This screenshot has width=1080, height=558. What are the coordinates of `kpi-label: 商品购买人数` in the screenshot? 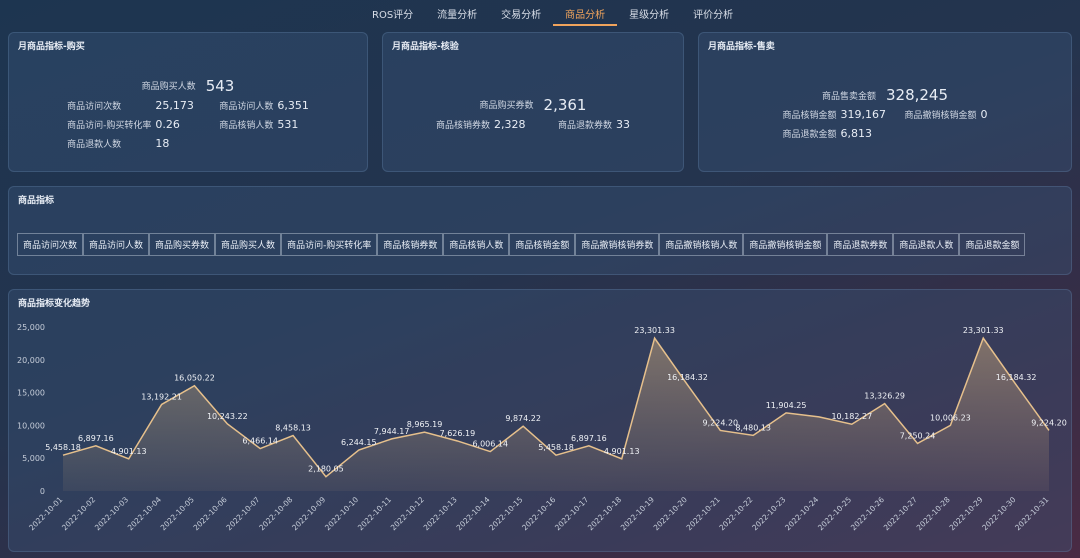 It's located at (168, 87).